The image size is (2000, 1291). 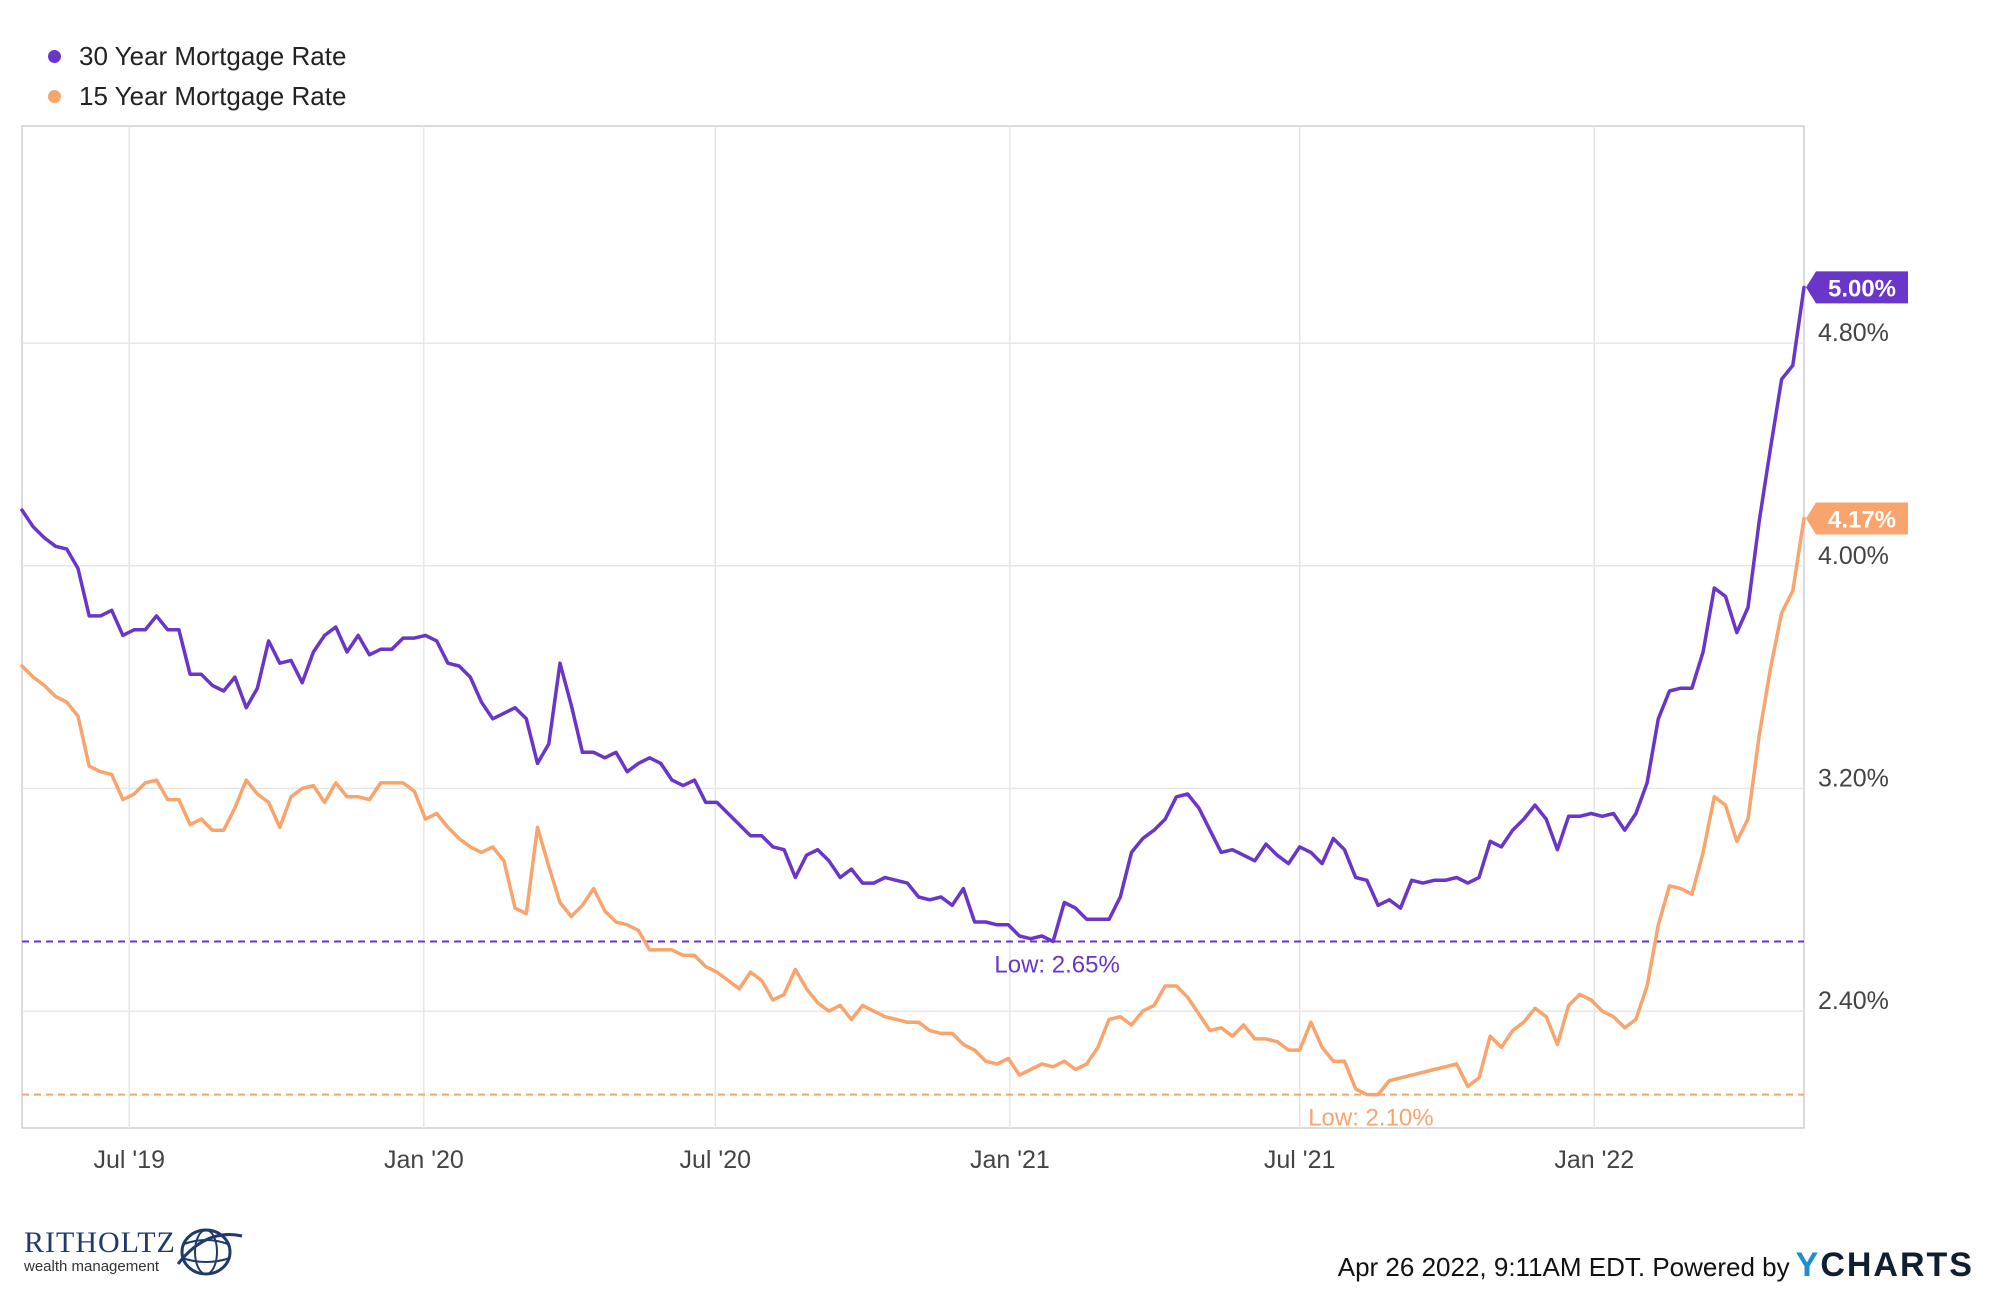 I want to click on logo-wordmark: RITHOLTZ, so click(x=100, y=1242).